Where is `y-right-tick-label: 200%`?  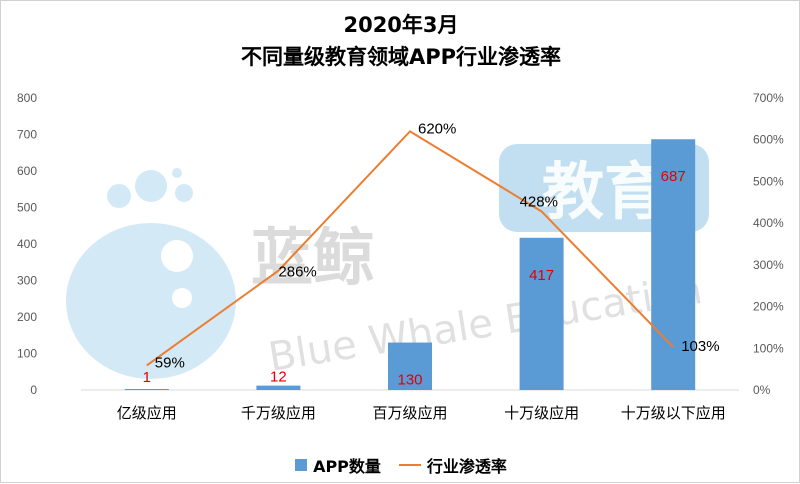
y-right-tick-label: 200% is located at coordinates (768, 307).